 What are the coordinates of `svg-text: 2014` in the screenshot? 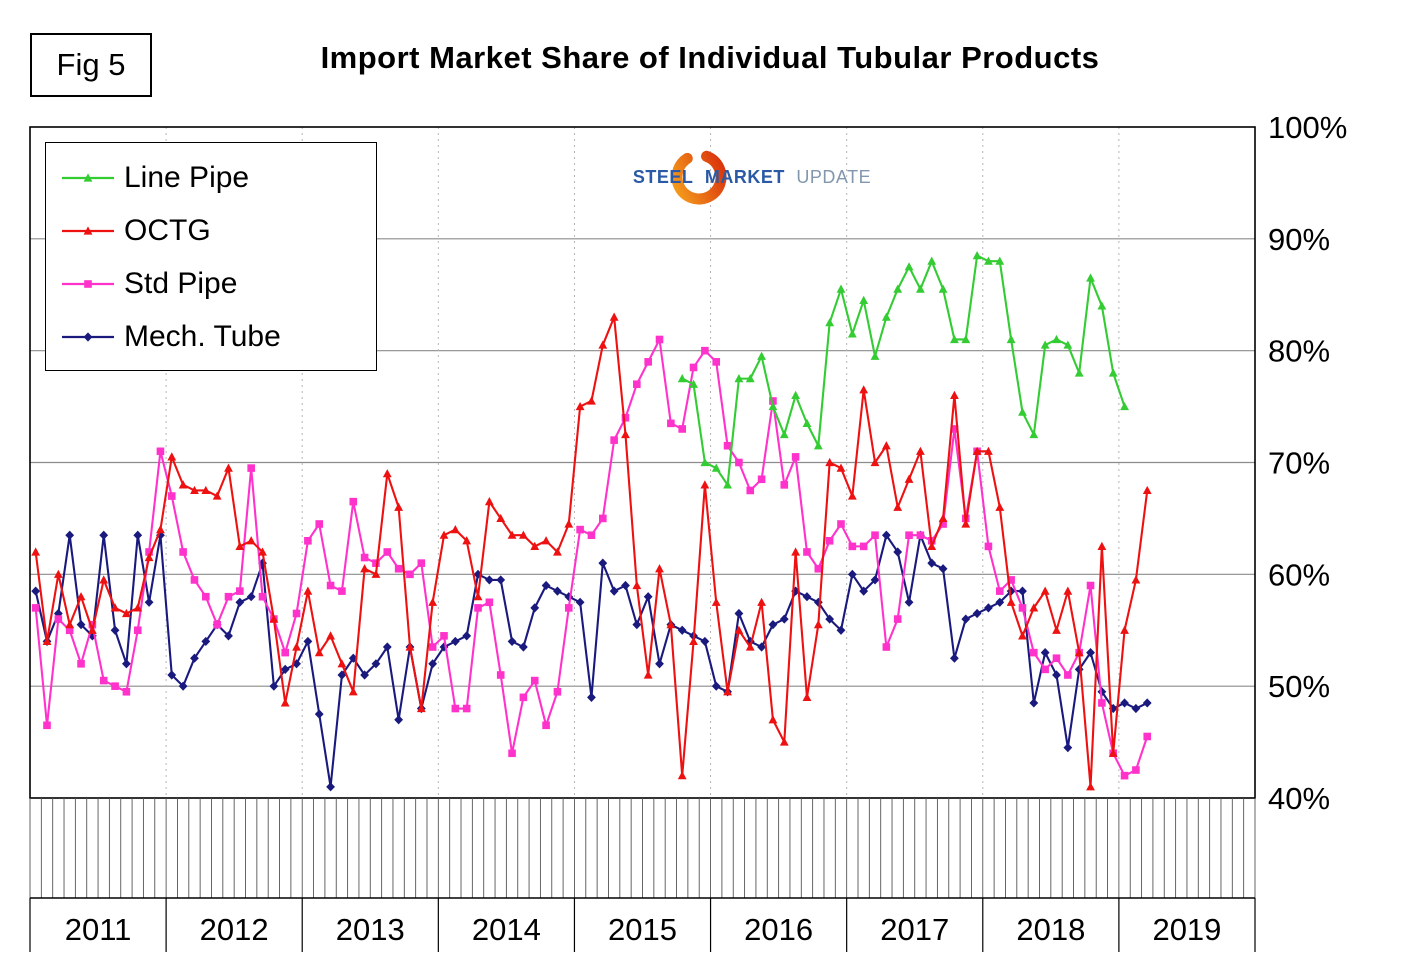 It's located at (506, 929).